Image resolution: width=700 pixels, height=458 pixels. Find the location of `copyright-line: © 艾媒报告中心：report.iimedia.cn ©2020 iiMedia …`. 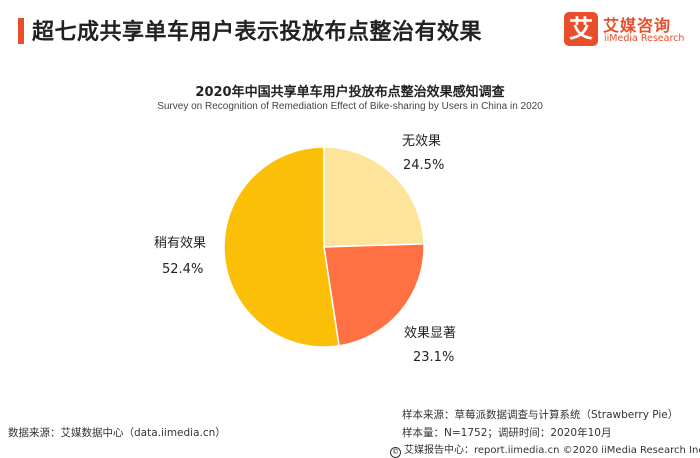

copyright-line: © 艾媒报告中心：report.iimedia.cn ©2020 iiMedia … is located at coordinates (545, 449).